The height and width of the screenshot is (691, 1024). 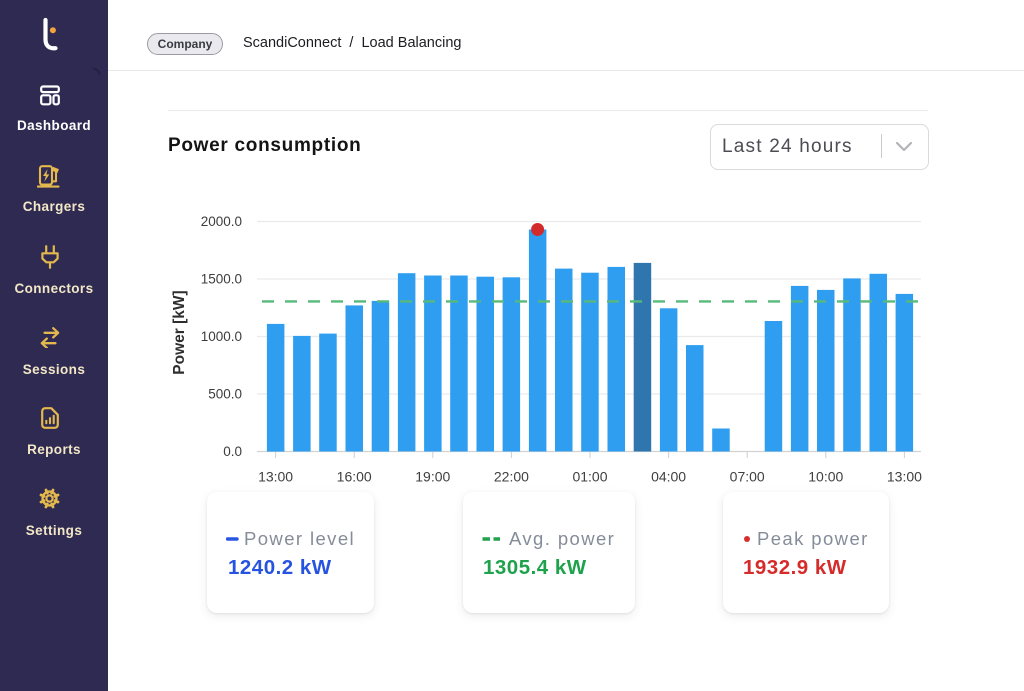 I want to click on svg-text: 2000.0, so click(x=221, y=221).